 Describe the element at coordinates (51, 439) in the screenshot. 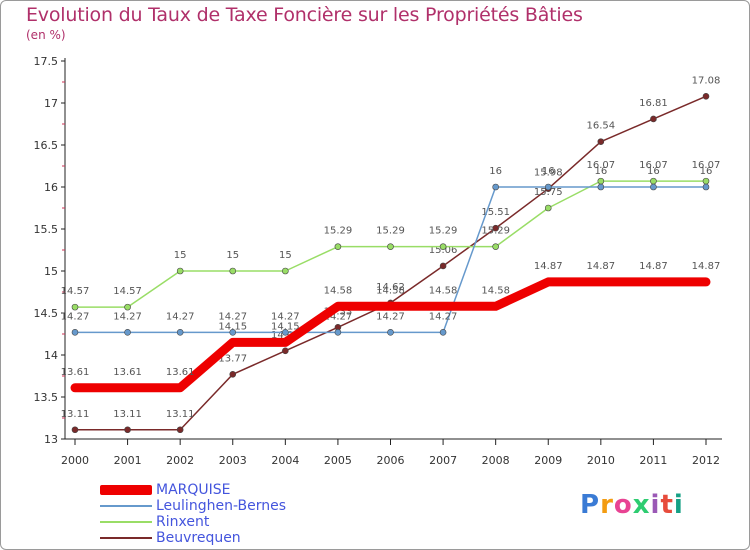

I see `y-tick-label: 13` at that location.